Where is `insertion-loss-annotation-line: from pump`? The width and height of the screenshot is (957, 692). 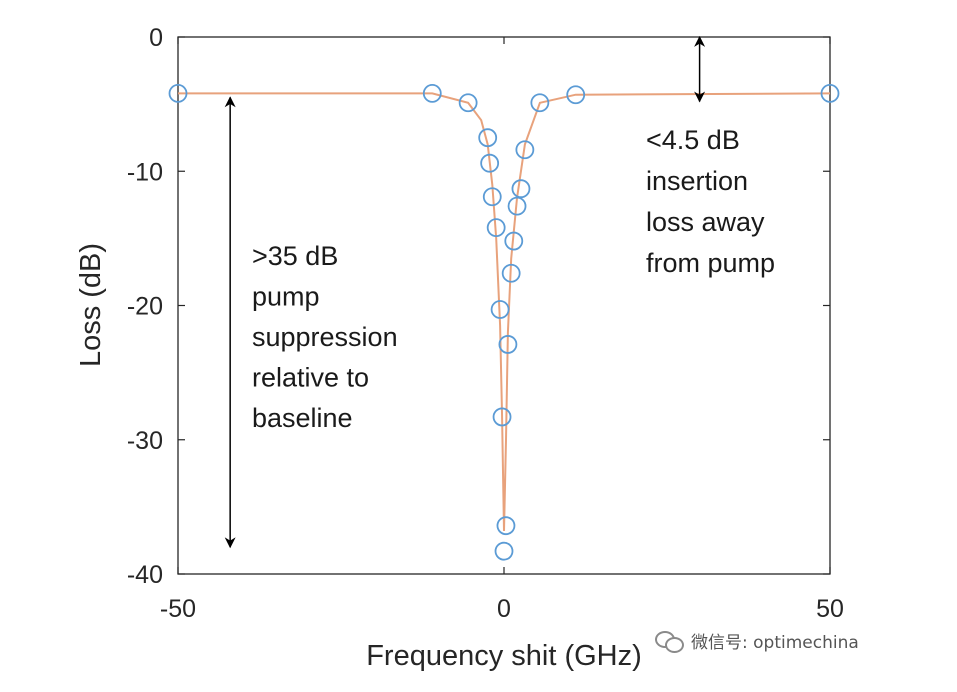
insertion-loss-annotation-line: from pump is located at coordinates (710, 263).